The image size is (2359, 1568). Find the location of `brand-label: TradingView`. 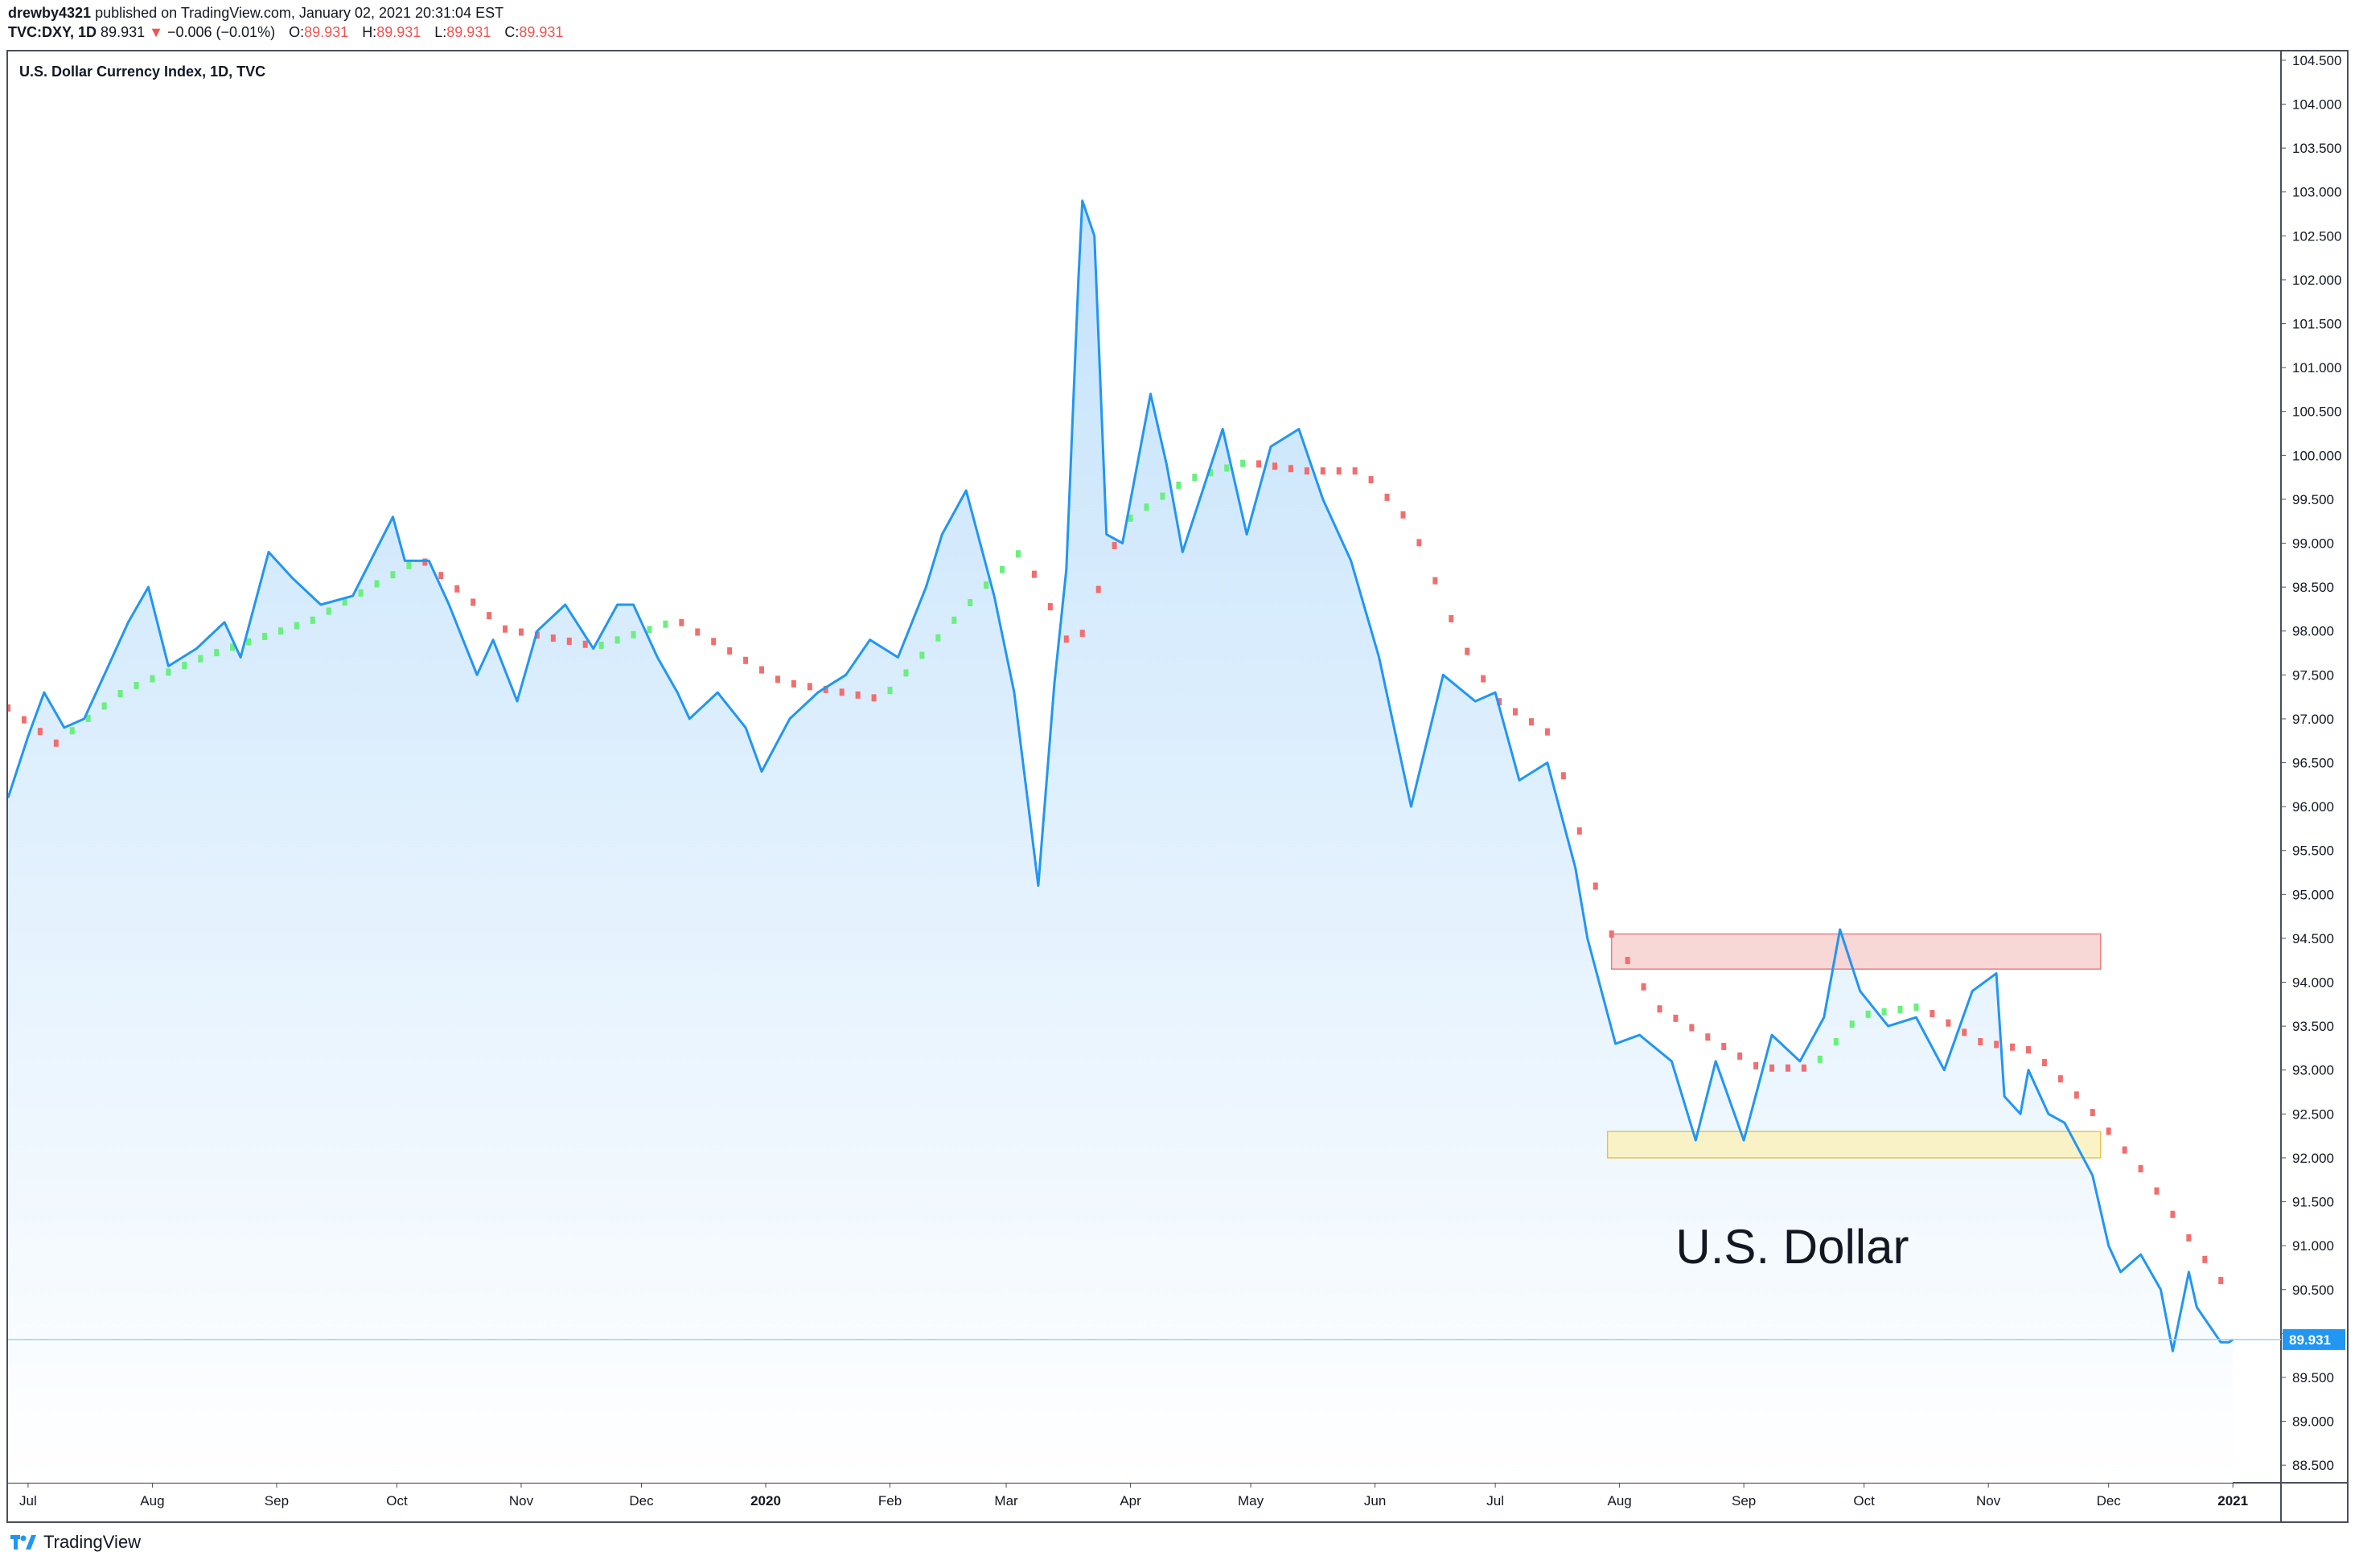

brand-label: TradingView is located at coordinates (92, 1542).